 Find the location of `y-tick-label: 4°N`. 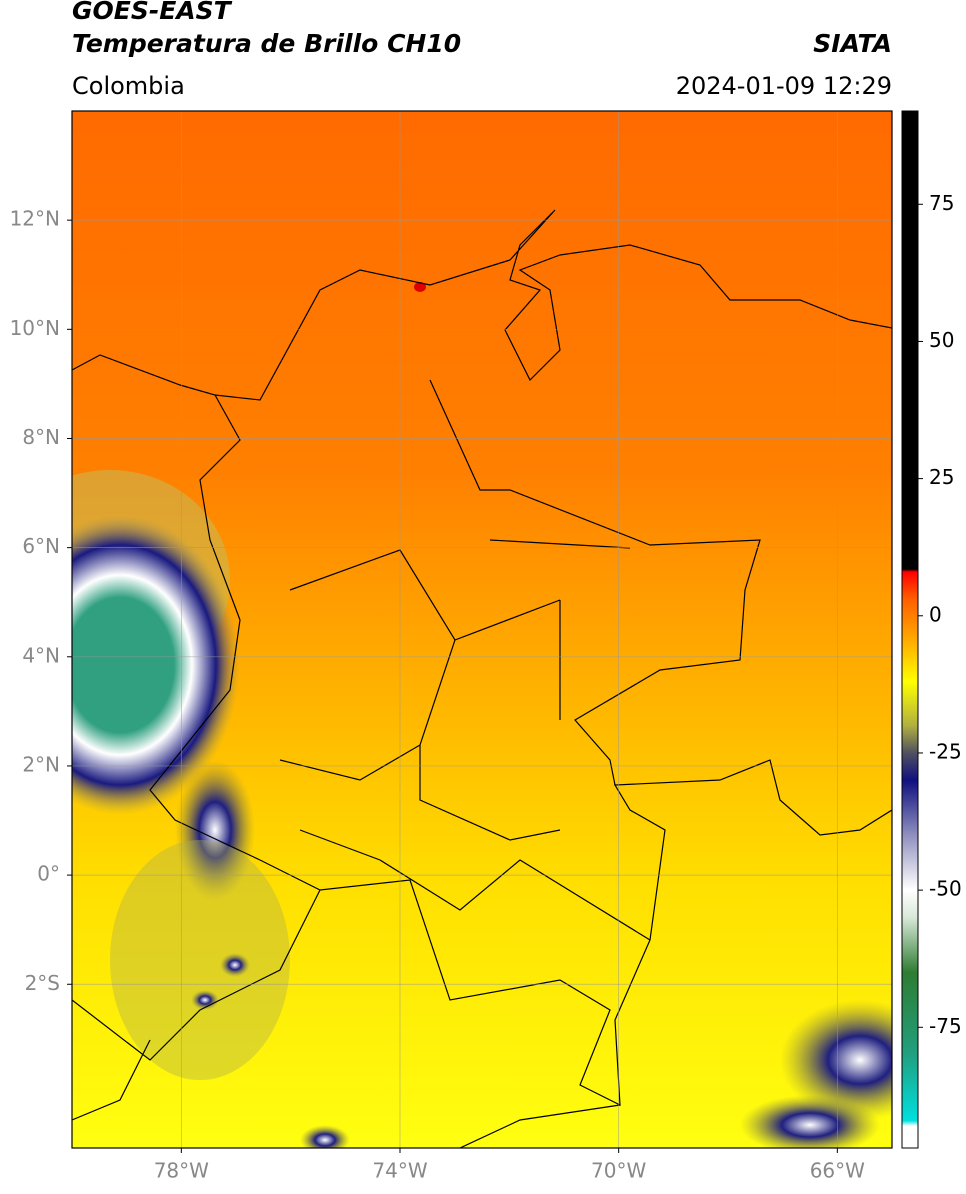

y-tick-label: 4°N is located at coordinates (41, 655).